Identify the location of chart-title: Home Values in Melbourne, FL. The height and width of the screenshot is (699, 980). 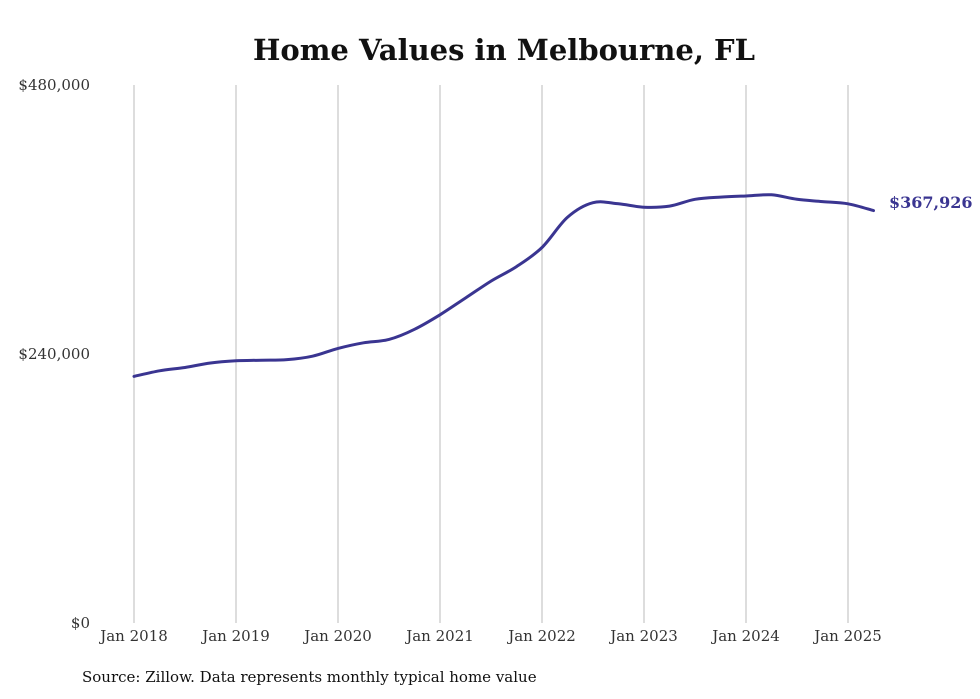
(504, 50).